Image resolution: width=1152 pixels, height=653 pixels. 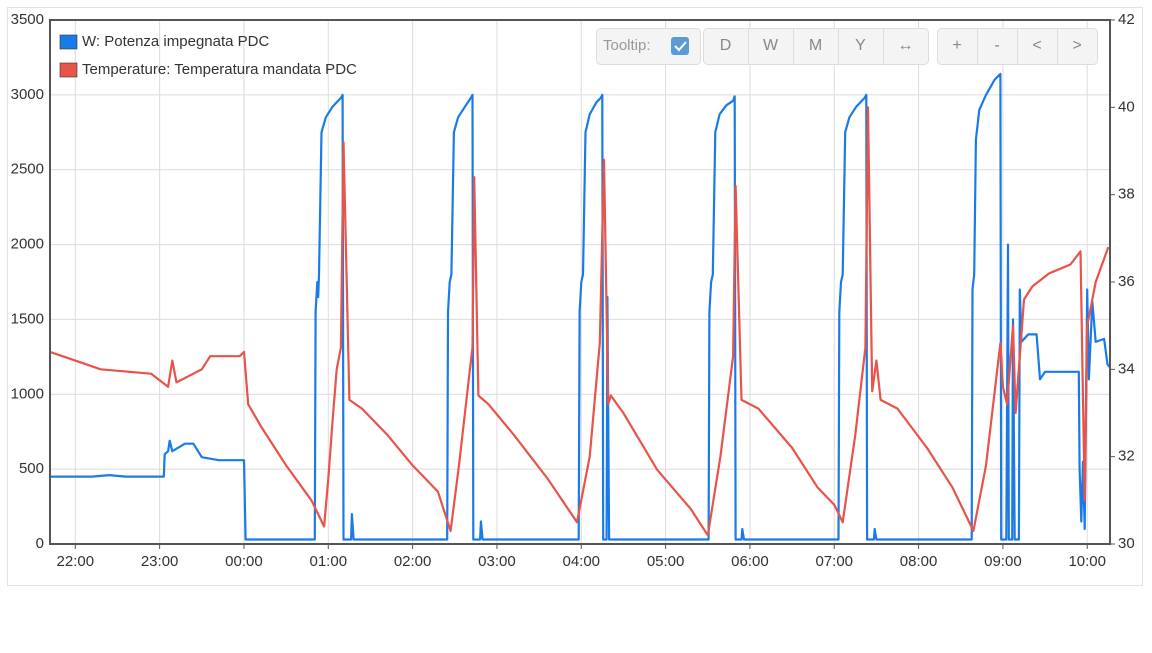 What do you see at coordinates (726, 45) in the screenshot?
I see `toolbar-button: D` at bounding box center [726, 45].